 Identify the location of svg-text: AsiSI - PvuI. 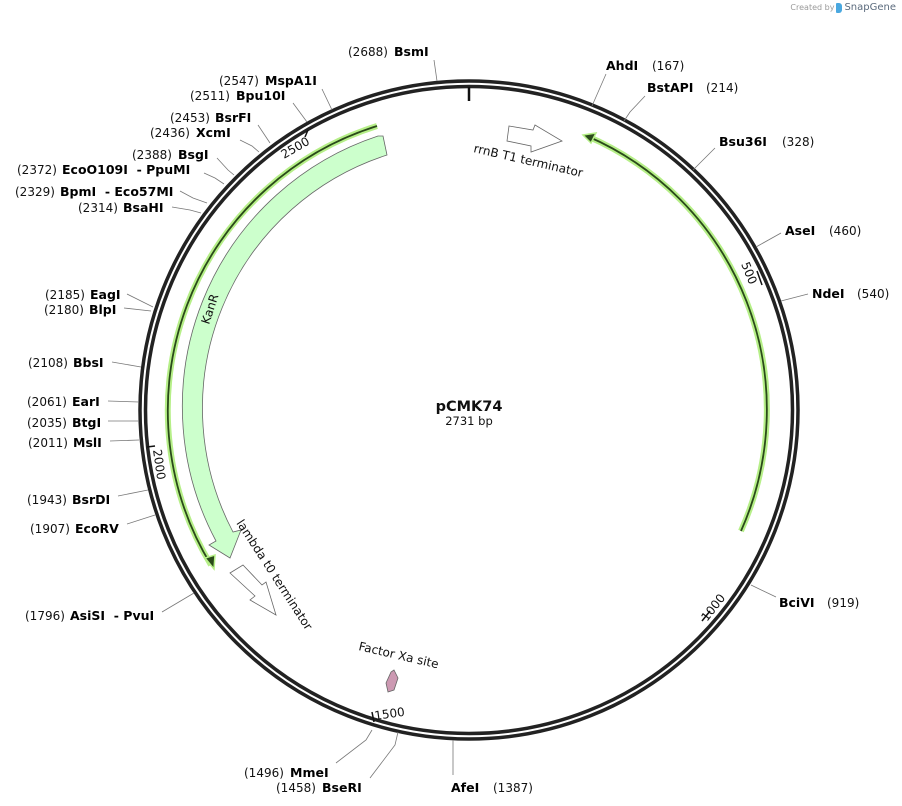
(112, 615).